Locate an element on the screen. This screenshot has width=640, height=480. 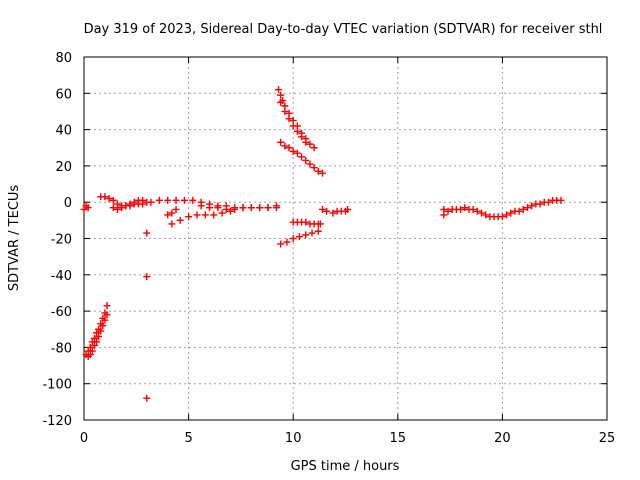
x-axis-label: GPS time / hours is located at coordinates (345, 466).